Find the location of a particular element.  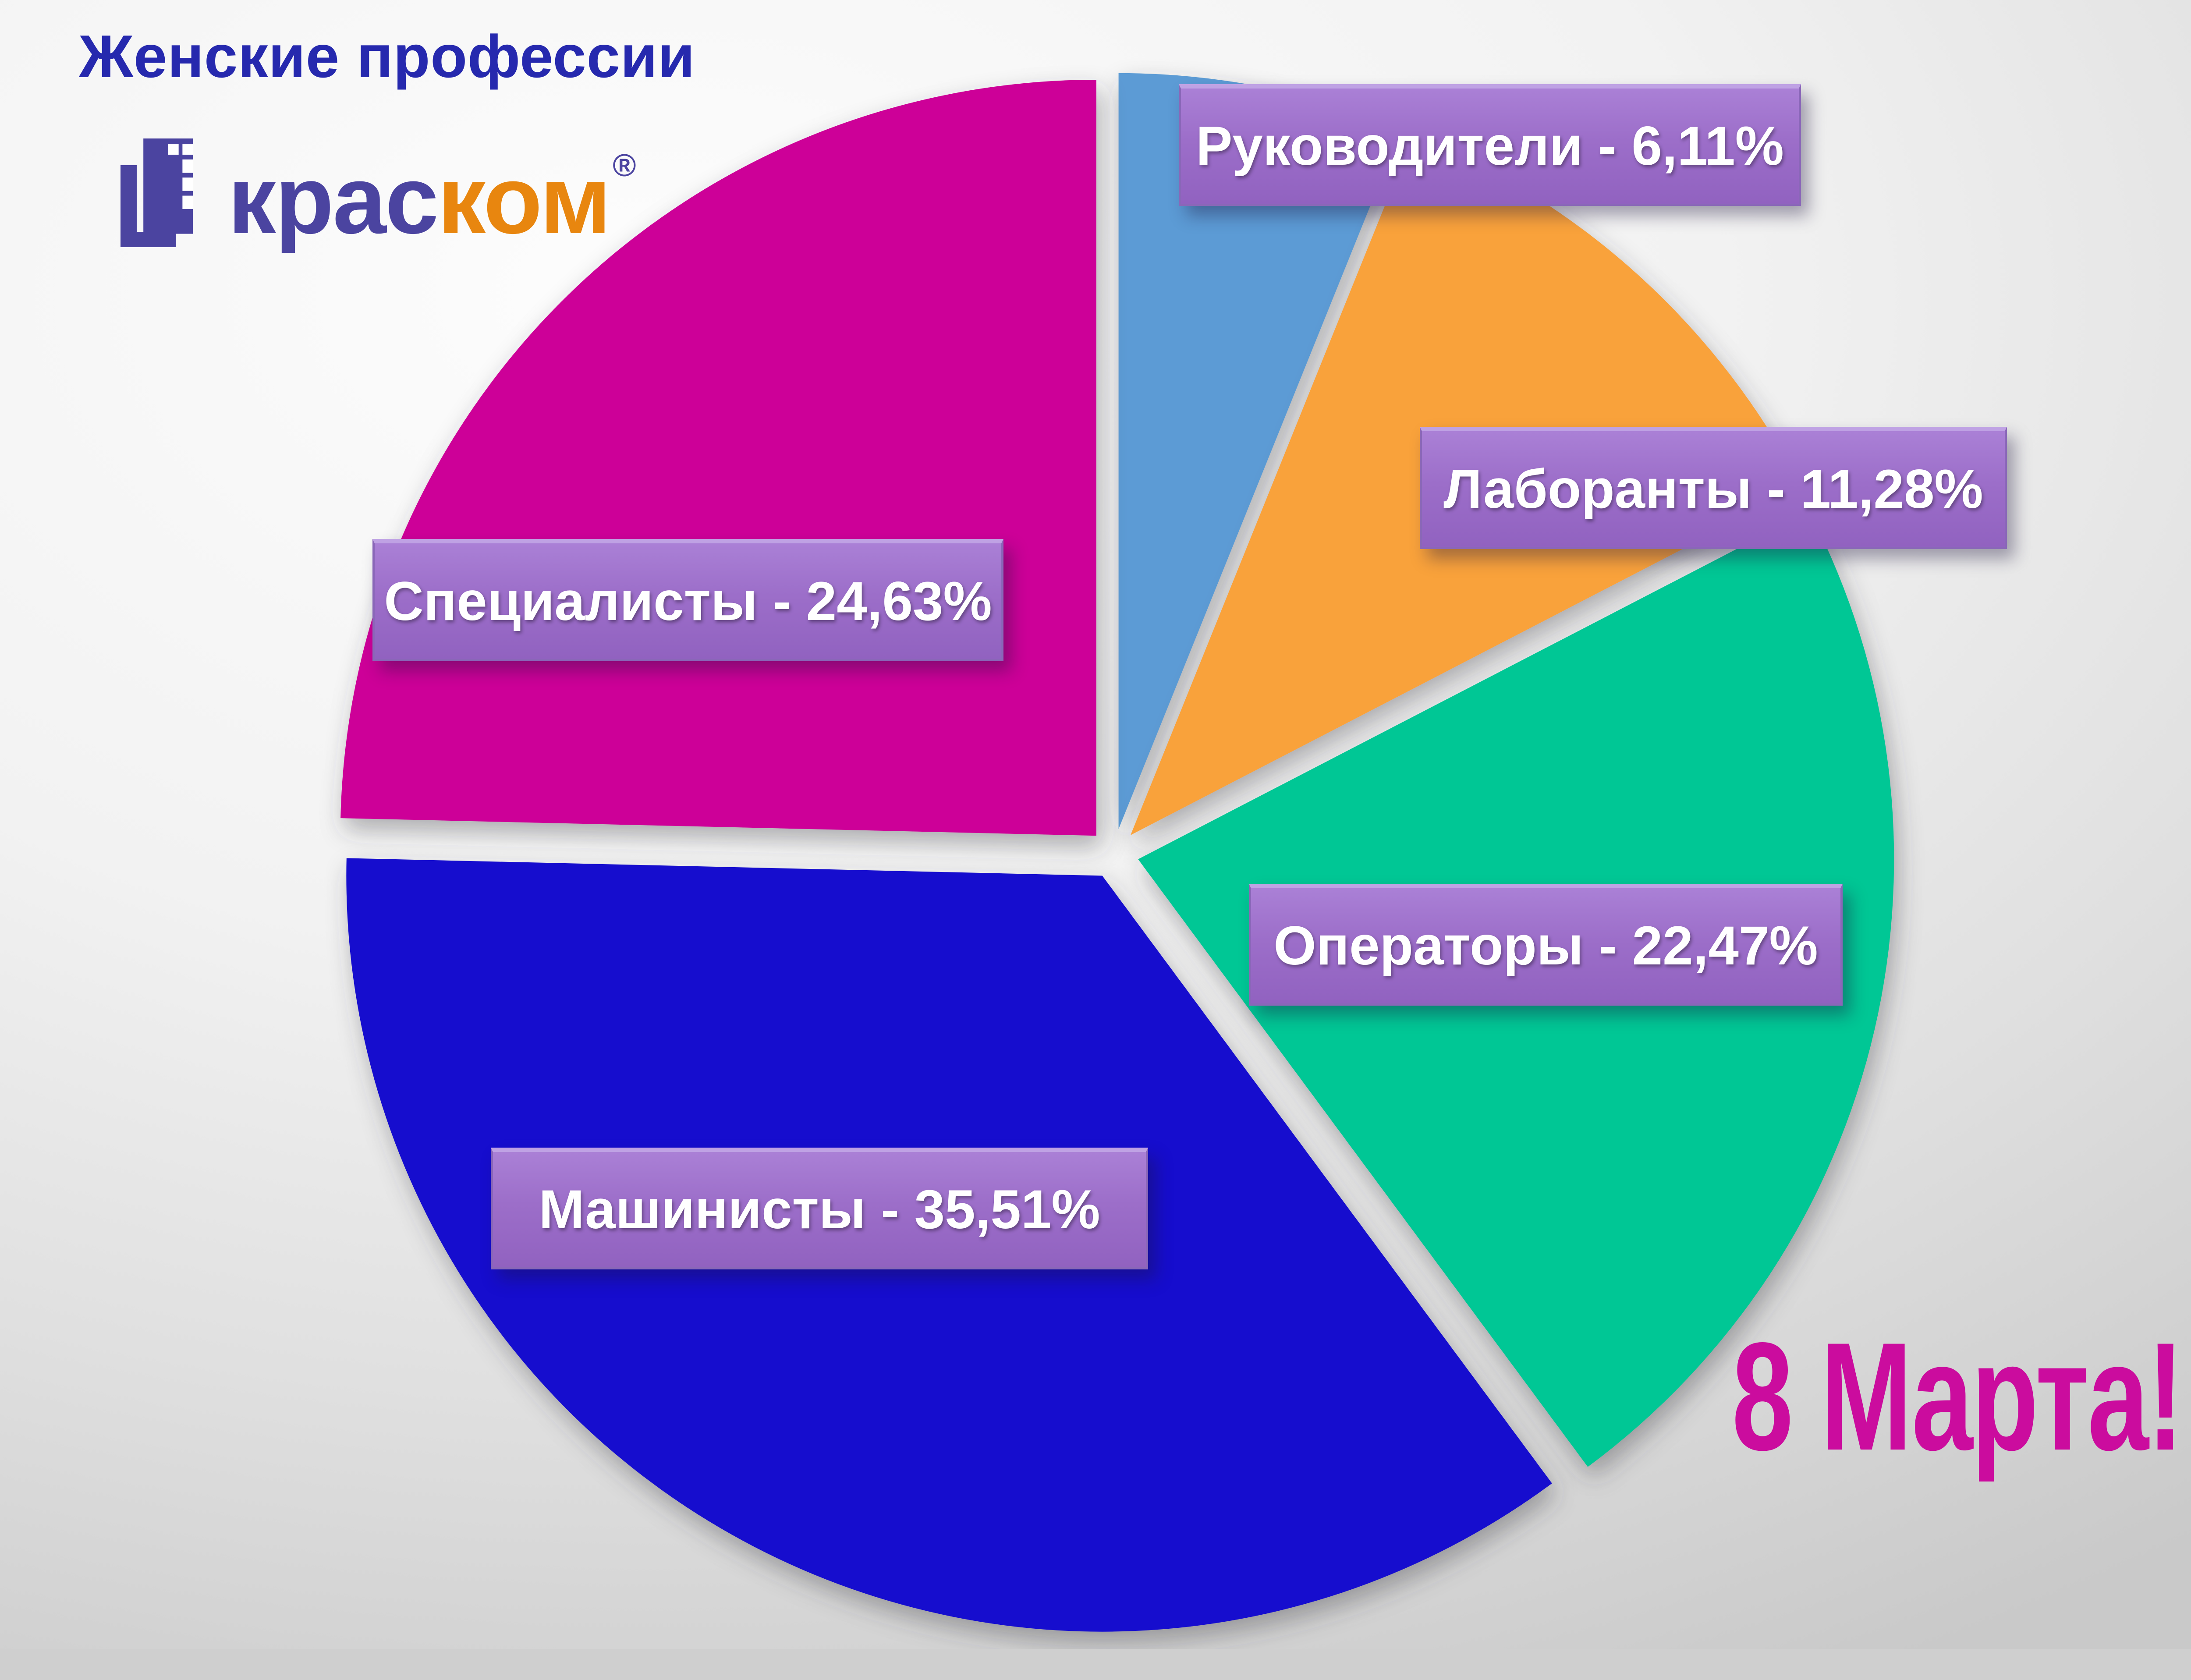

pie-label-text: Операторы - 22,47% is located at coordinates (1545, 945).